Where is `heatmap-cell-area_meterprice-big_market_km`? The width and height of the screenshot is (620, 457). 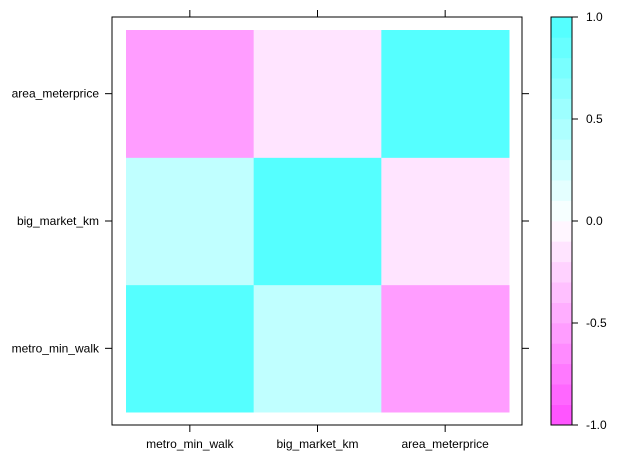 heatmap-cell-area_meterprice-big_market_km is located at coordinates (445, 221).